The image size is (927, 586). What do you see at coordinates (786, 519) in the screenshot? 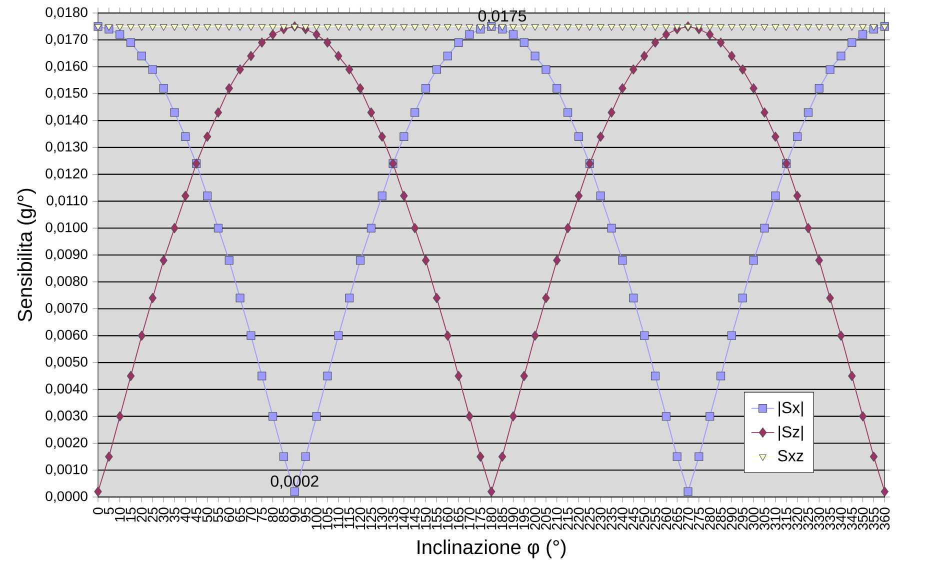
I see `x-tick-label: 315` at bounding box center [786, 519].